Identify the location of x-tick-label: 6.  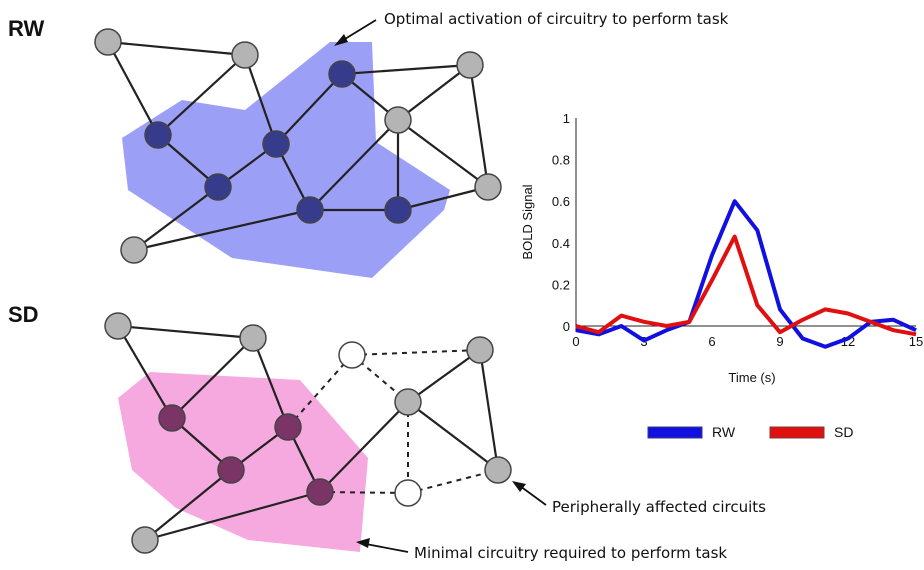
(711, 341).